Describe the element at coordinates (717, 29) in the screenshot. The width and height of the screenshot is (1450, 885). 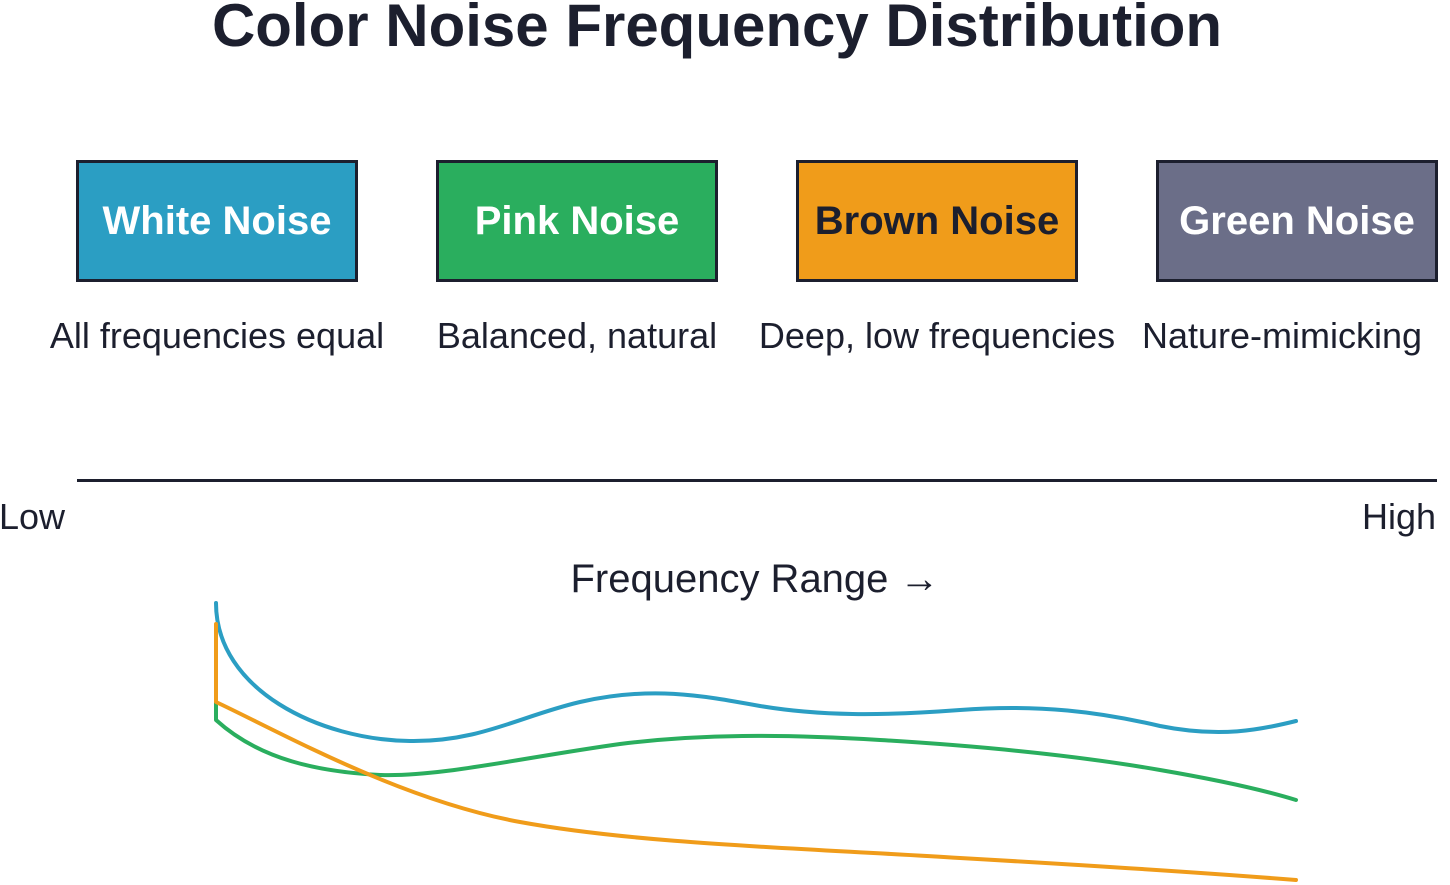
I see `page-title: Color Noise Frequency Distribution` at that location.